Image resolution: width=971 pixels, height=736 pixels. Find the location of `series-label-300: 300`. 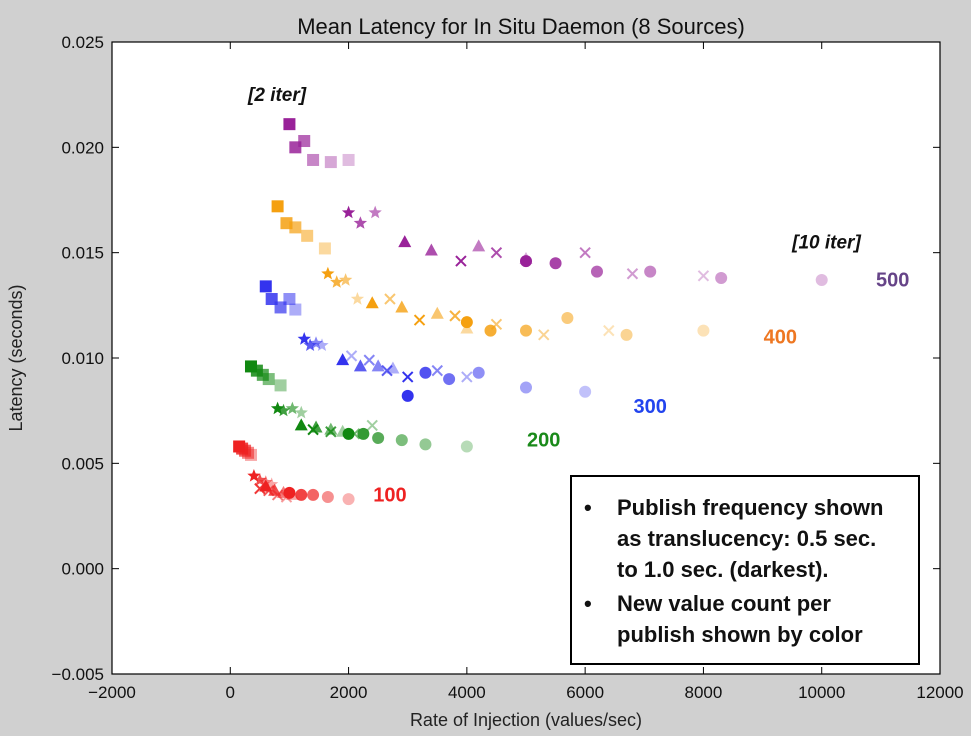

series-label-300: 300 is located at coordinates (650, 407).